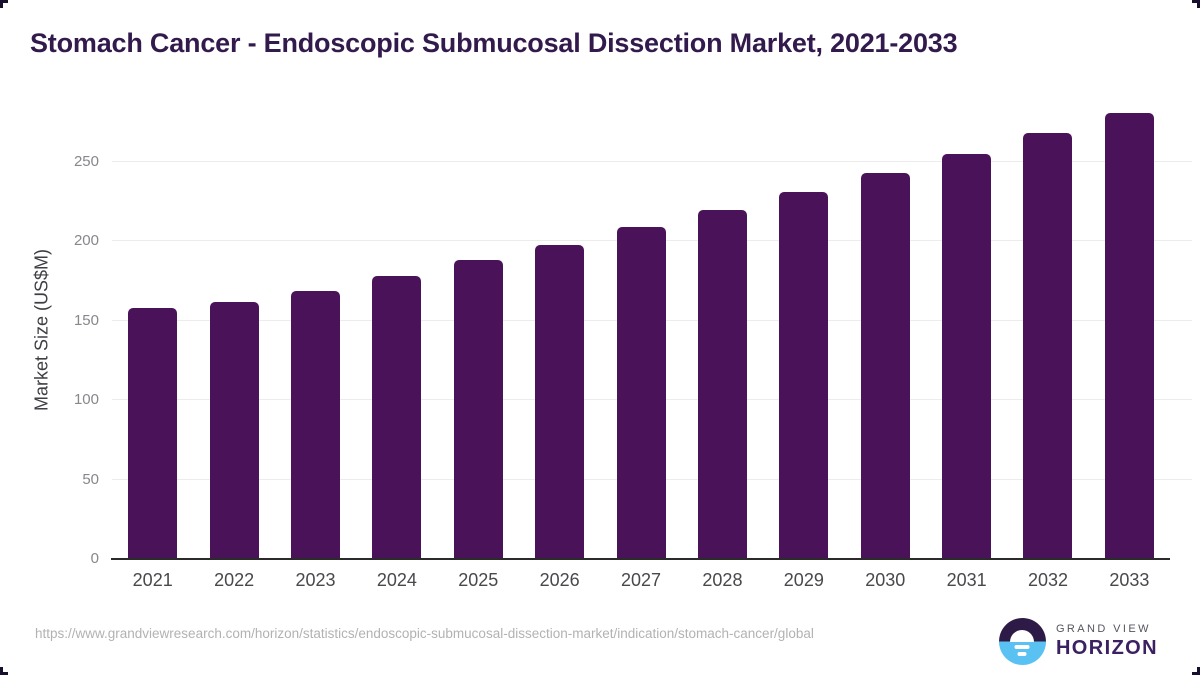 The width and height of the screenshot is (1200, 675). Describe the element at coordinates (152, 580) in the screenshot. I see `x-tick-2021: 2021` at that location.